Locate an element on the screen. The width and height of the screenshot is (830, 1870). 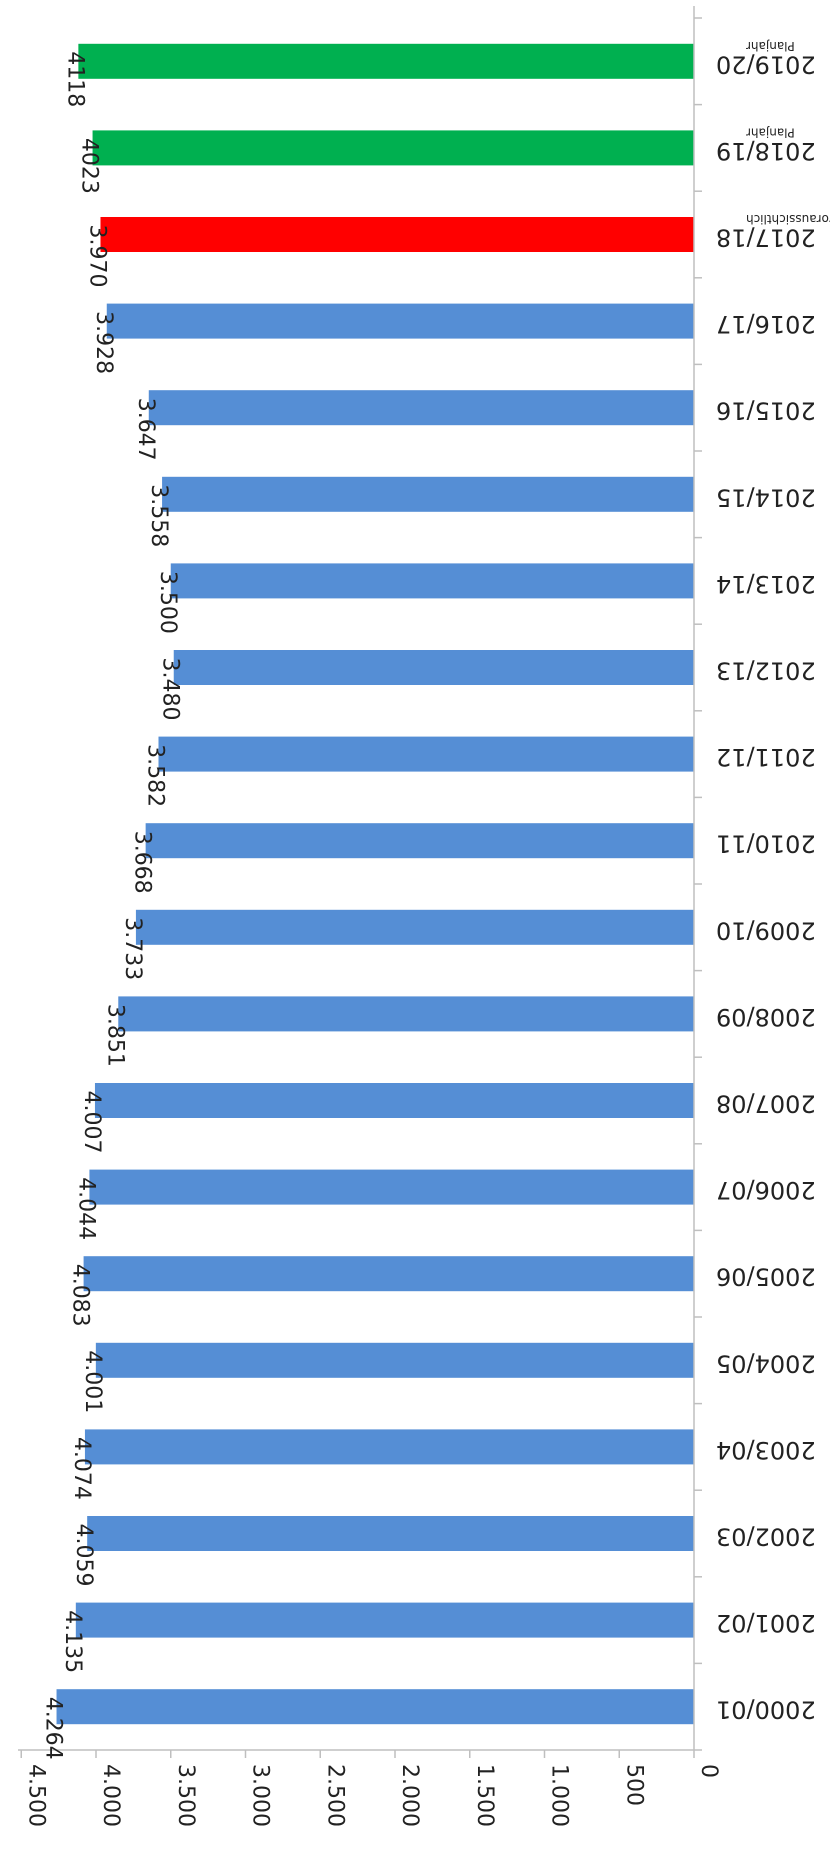
category-label: 2013/14 is located at coordinates (766, 584).